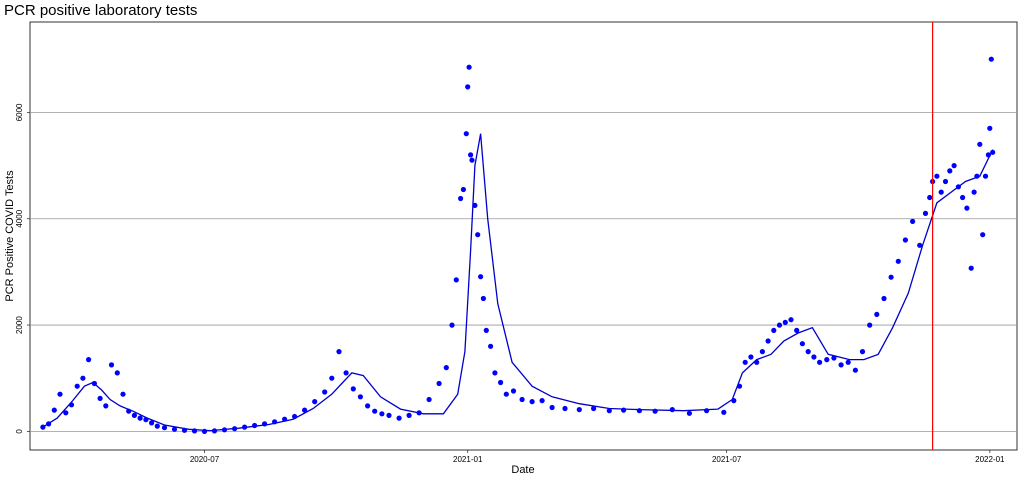 This screenshot has height=480, width=1024. I want to click on y-tick-label: 6000, so click(19, 112).